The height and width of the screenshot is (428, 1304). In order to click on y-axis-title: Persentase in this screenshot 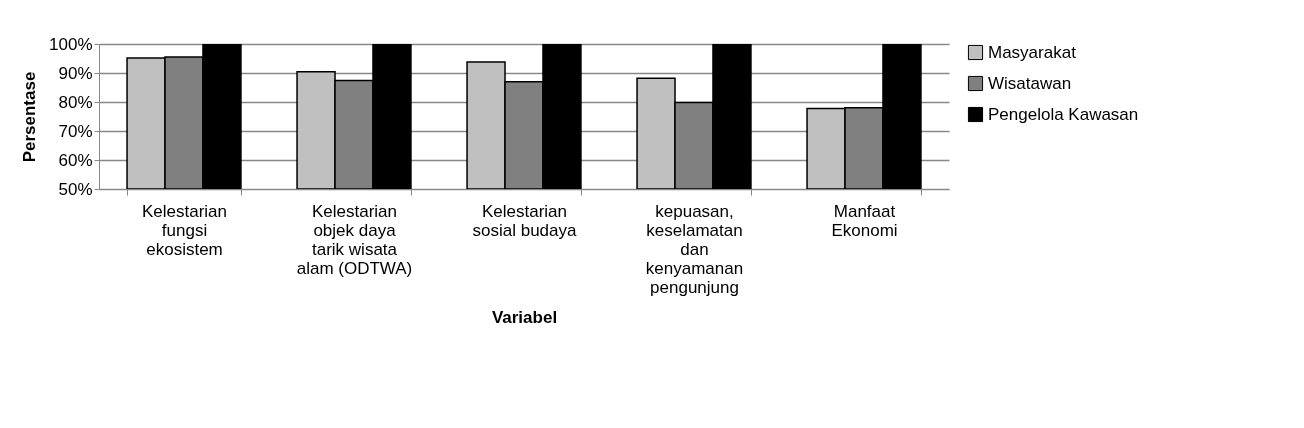, I will do `click(30, 117)`.